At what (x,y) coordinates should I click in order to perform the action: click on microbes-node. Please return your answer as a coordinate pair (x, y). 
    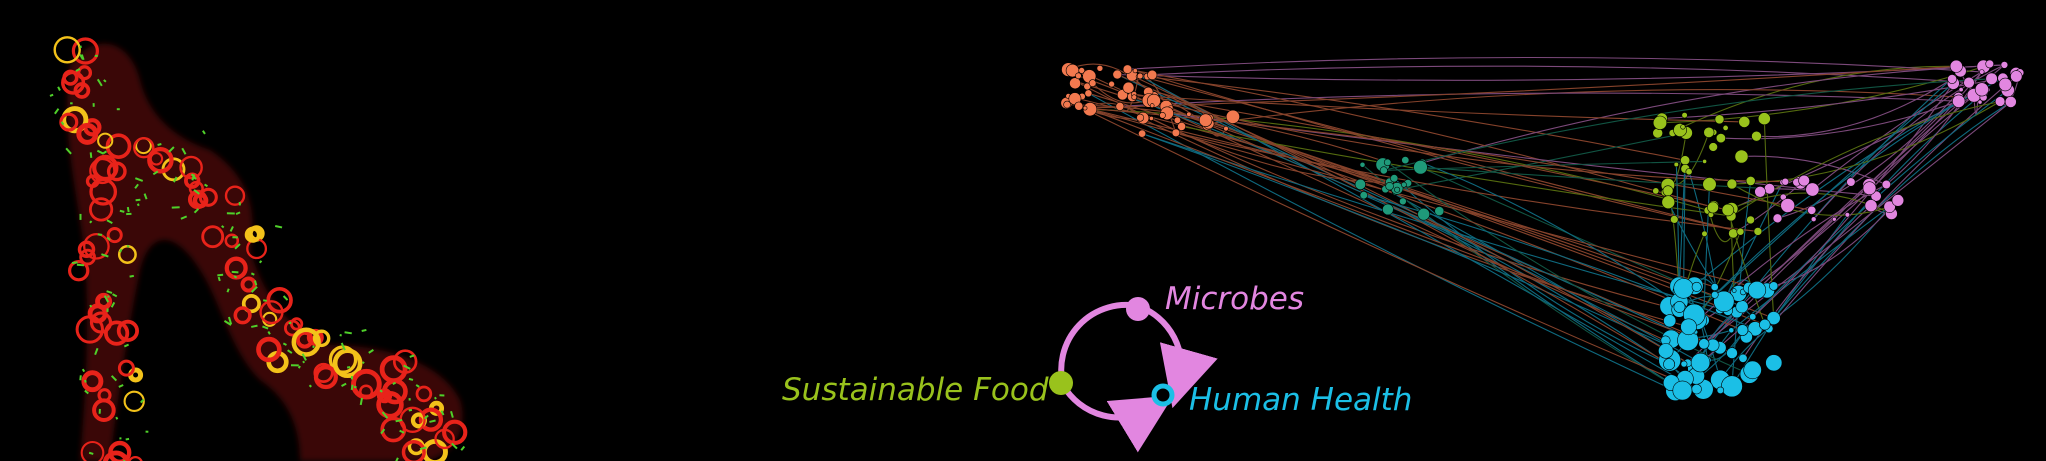
    Looking at the image, I should click on (1138, 309).